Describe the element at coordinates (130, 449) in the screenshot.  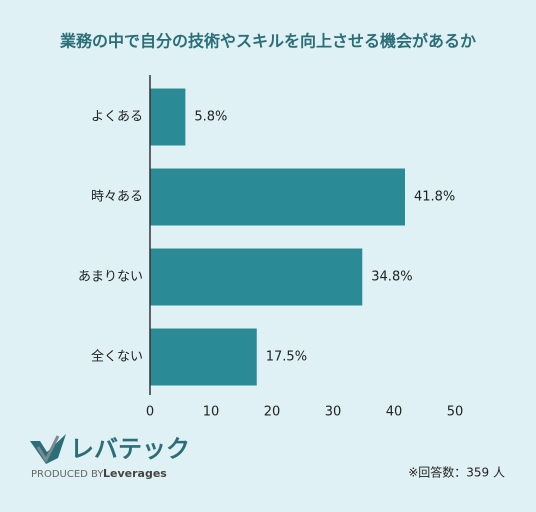
I see `logo-name: レバテック` at that location.